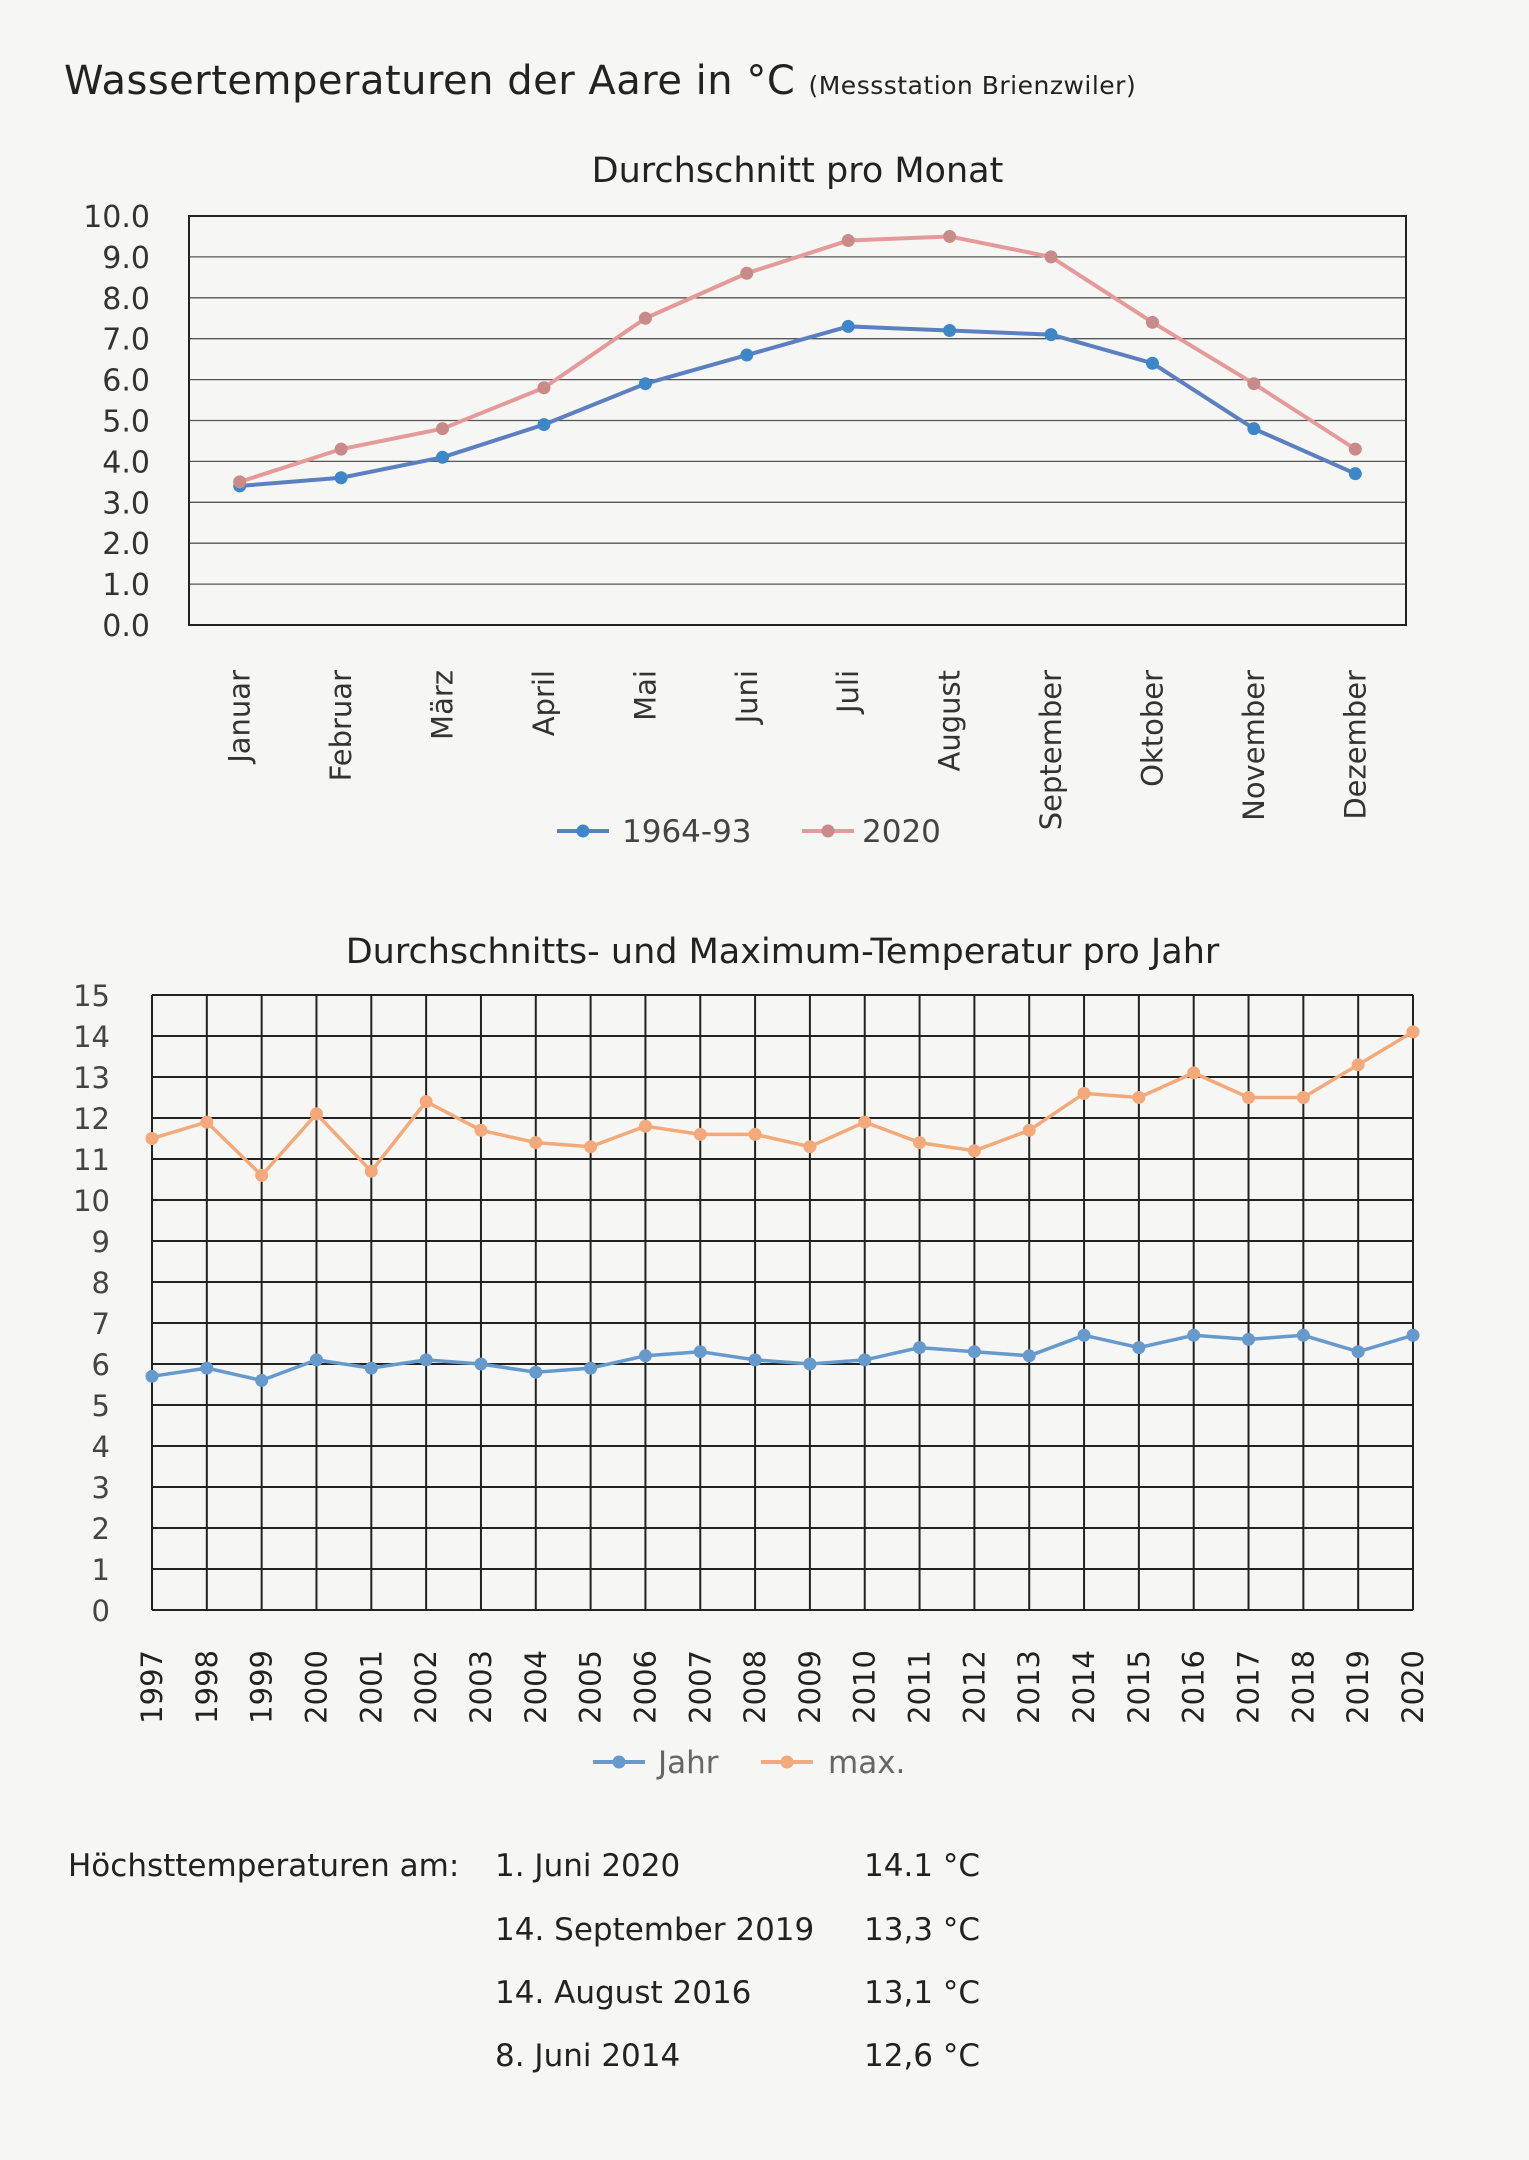 The image size is (1529, 2160). Describe the element at coordinates (645, 1687) in the screenshot. I see `x-tick-label: 2006` at that location.